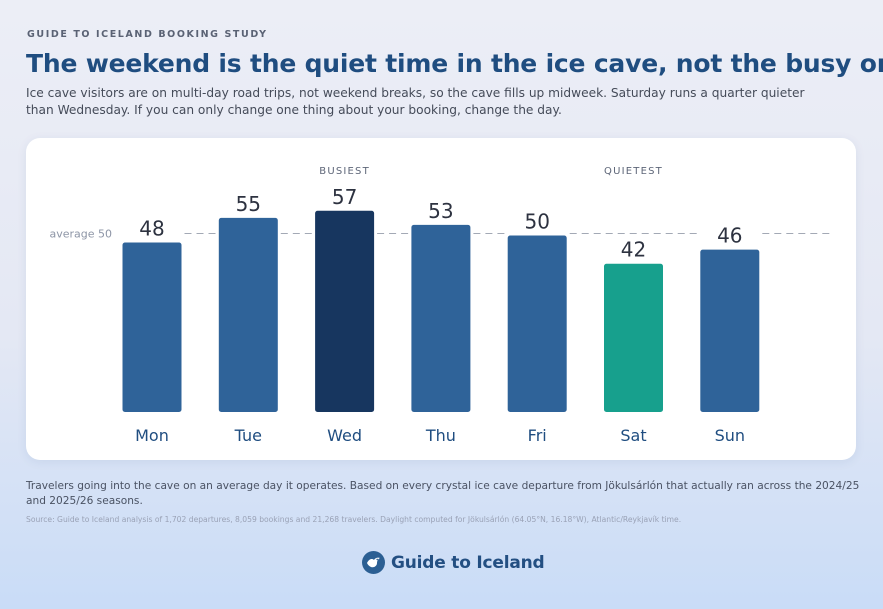 The width and height of the screenshot is (883, 609). What do you see at coordinates (537, 435) in the screenshot?
I see `category-label-fri: Fri` at bounding box center [537, 435].